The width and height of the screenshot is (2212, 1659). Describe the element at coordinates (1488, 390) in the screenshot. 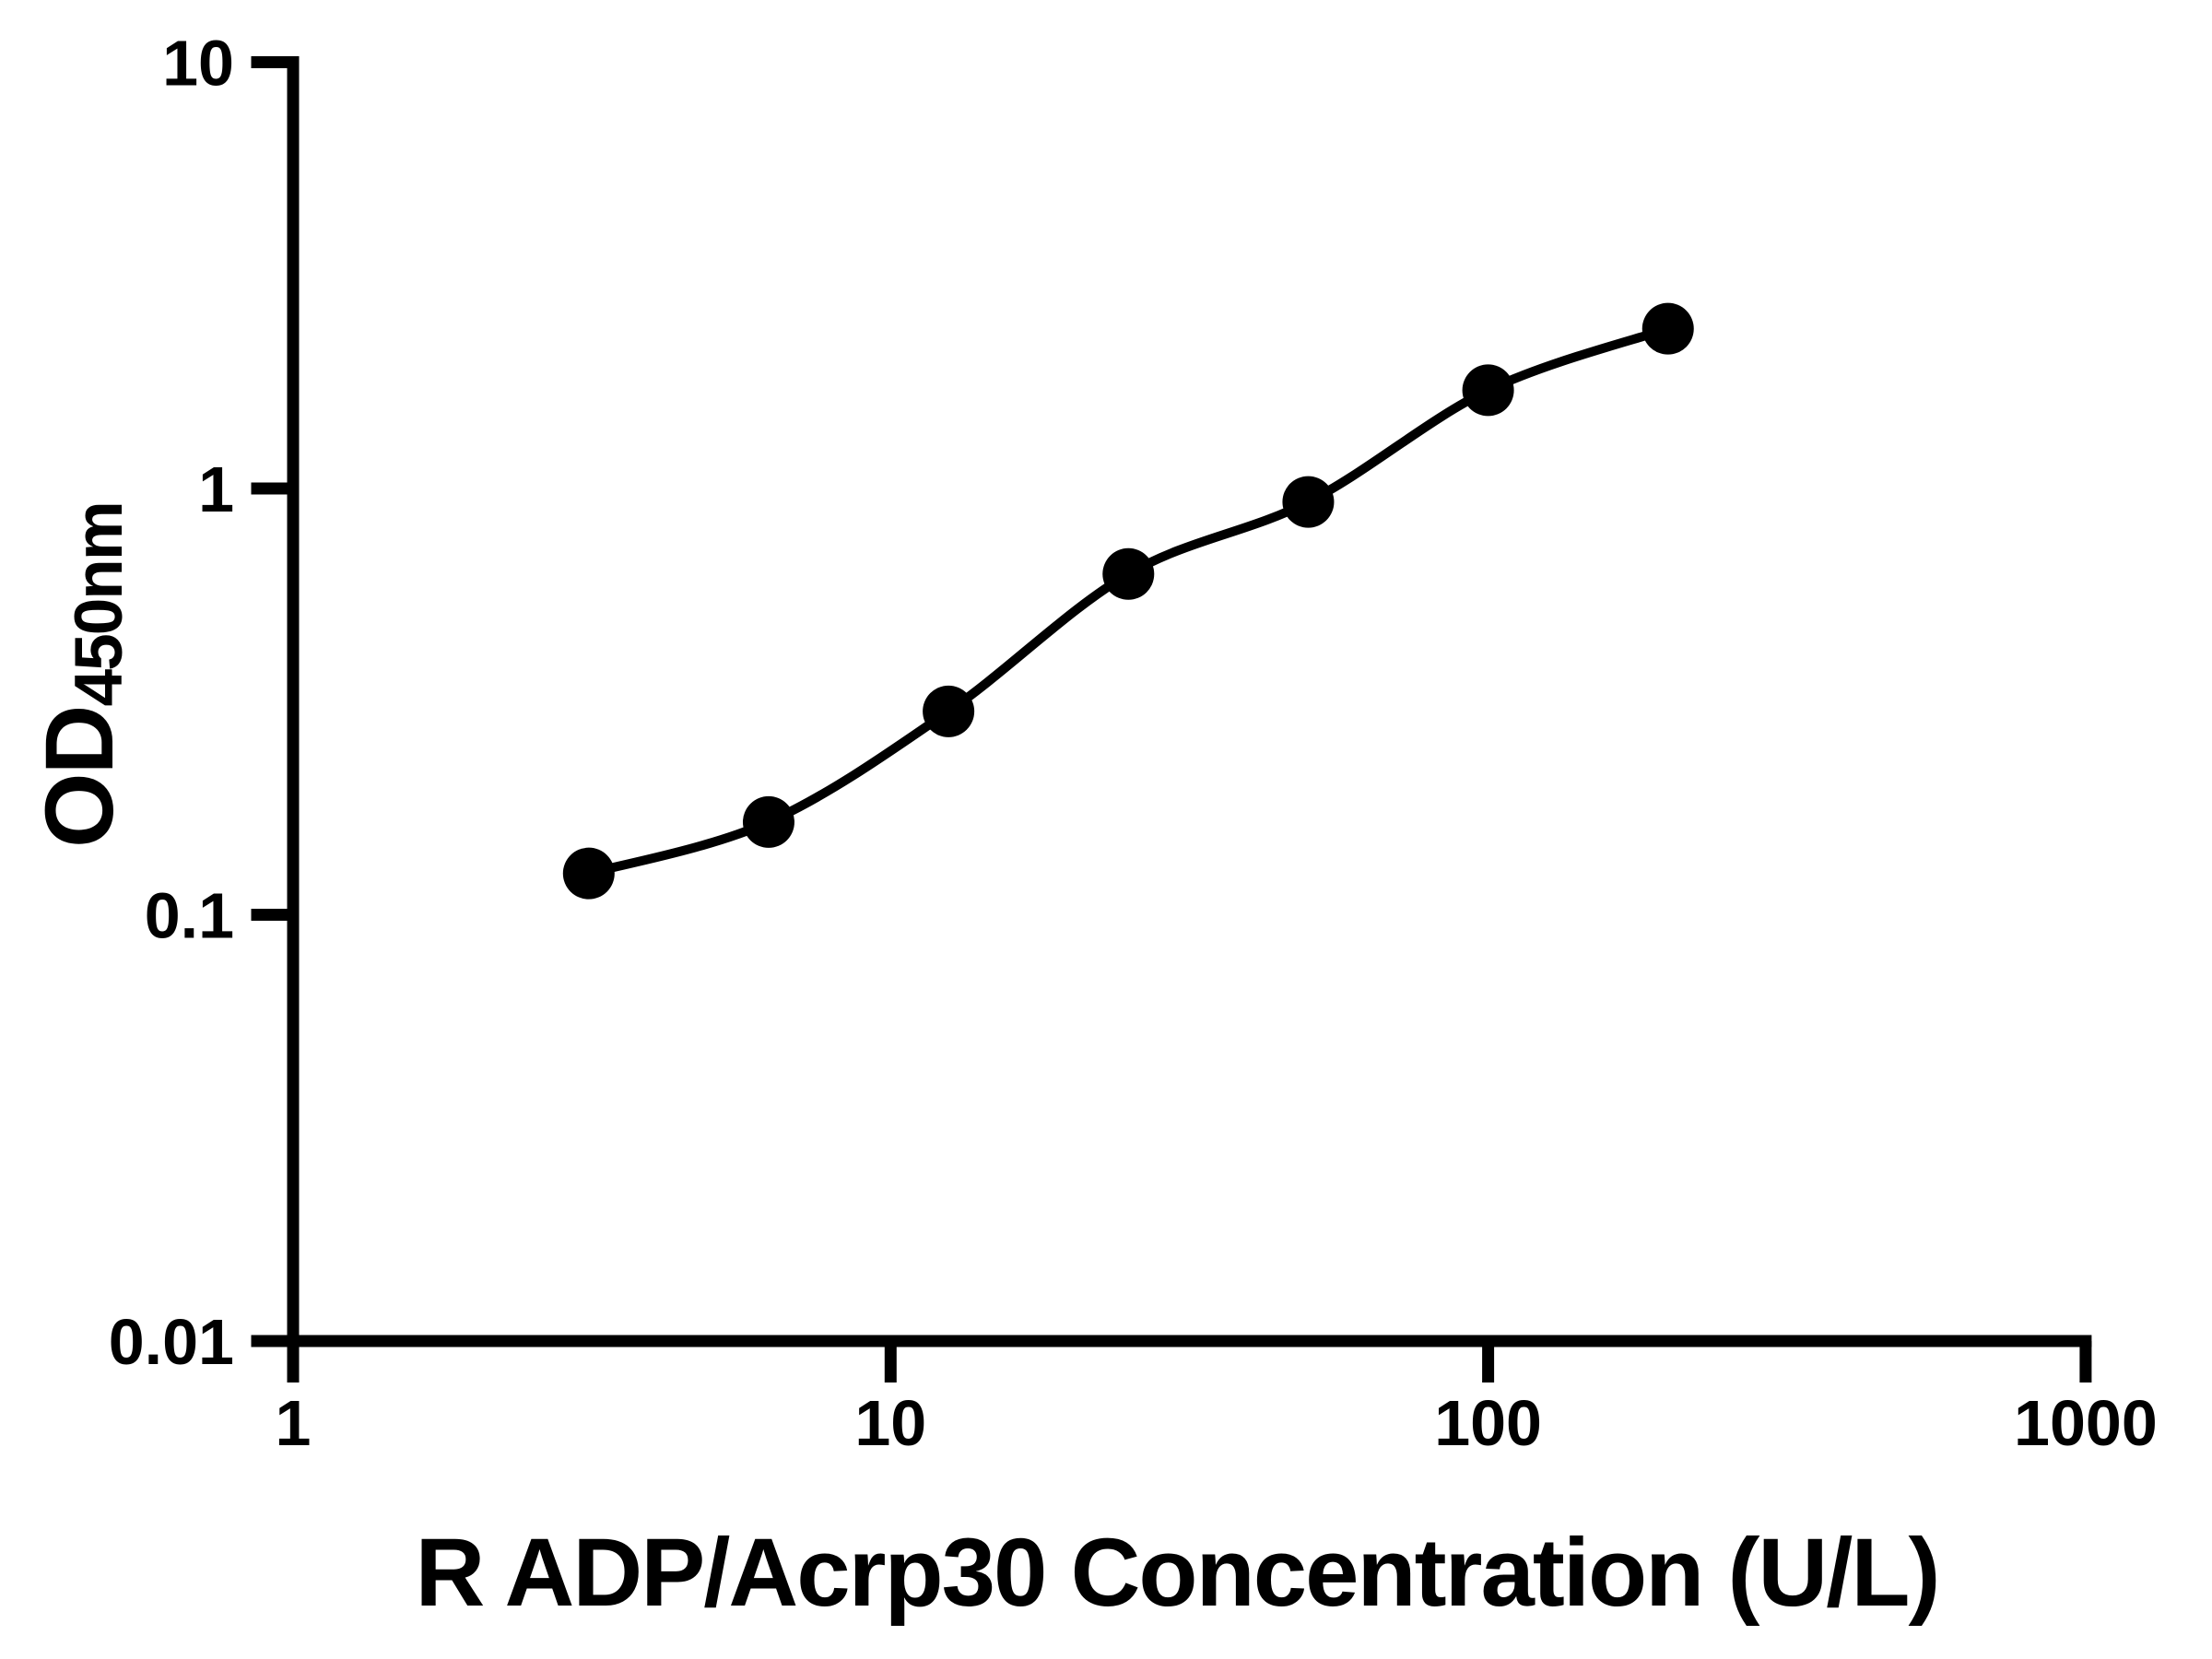

I see `data-point-x100` at that location.